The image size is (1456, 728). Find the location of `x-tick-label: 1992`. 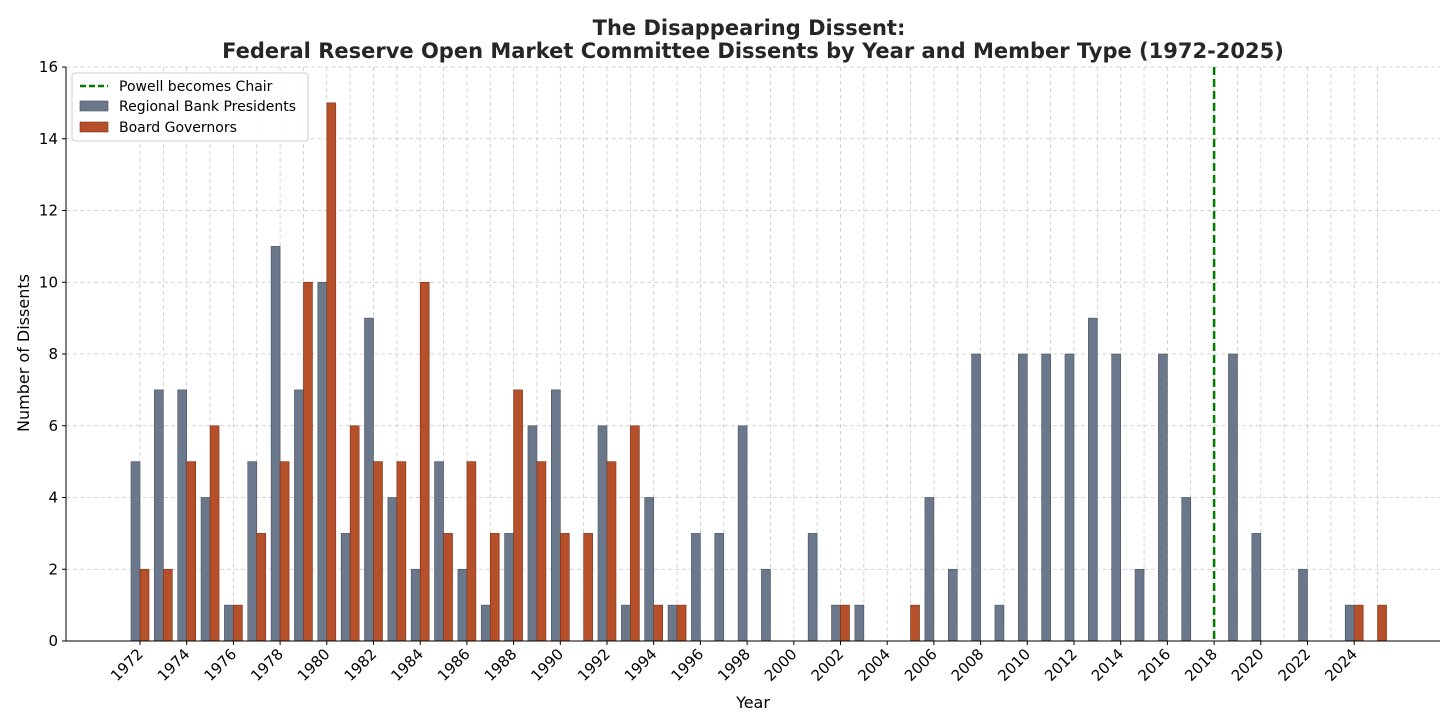

x-tick-label: 1992 is located at coordinates (594, 665).